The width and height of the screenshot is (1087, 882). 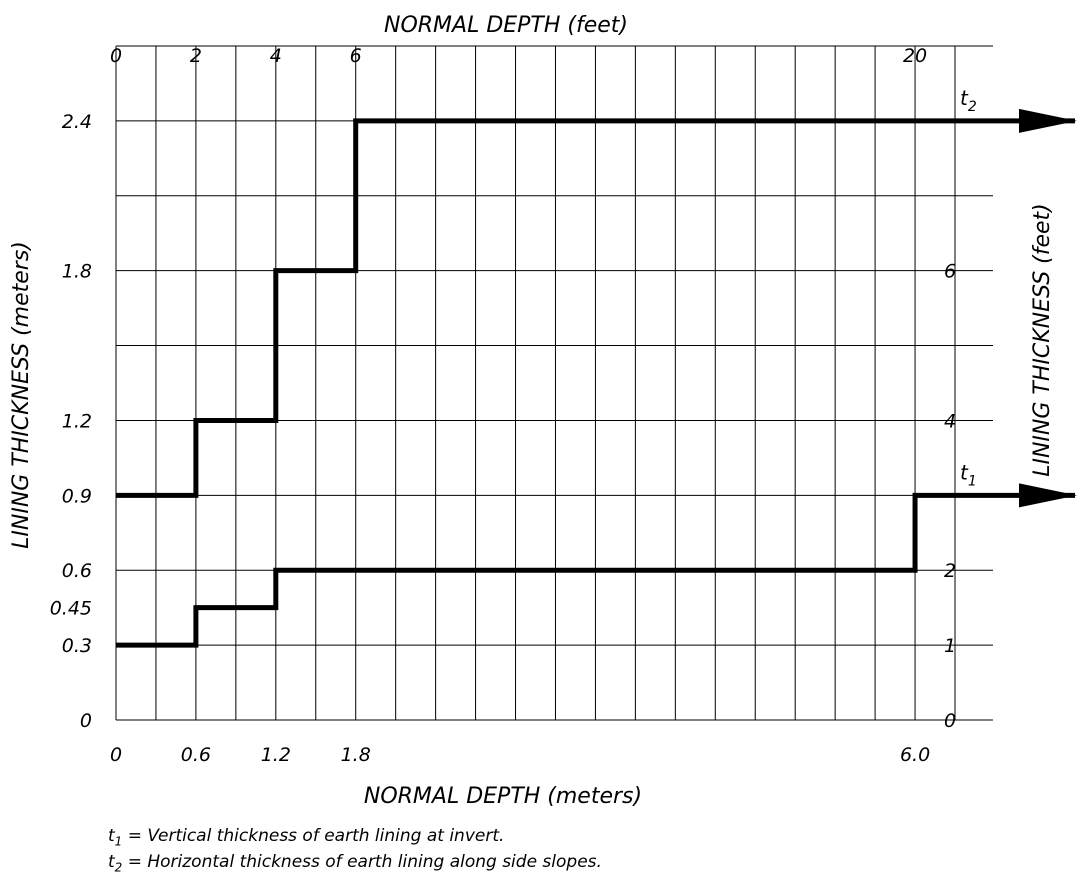 I want to click on x-tick-label-bottom: 6.0, so click(x=915, y=755).